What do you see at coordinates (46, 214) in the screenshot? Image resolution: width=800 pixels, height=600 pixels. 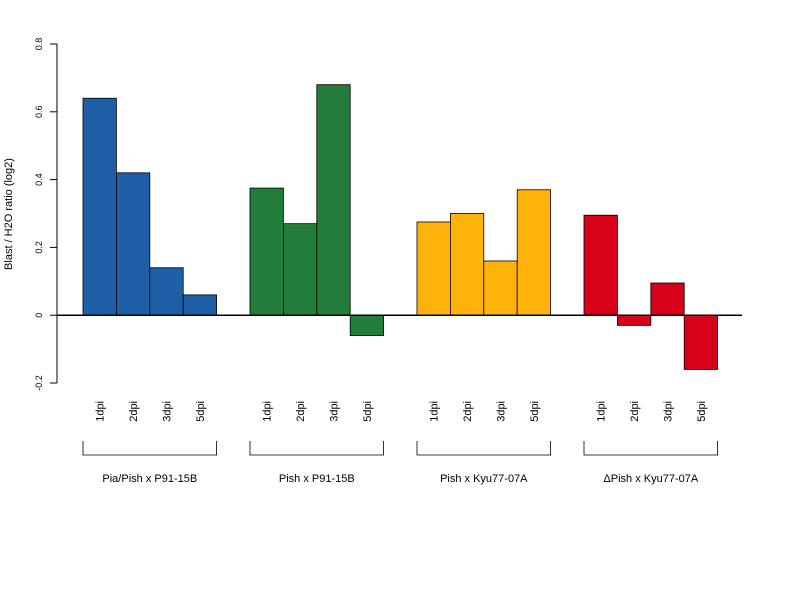 I see `y-axis: -0.2 0 0.2 0.4 0.6 0.8` at bounding box center [46, 214].